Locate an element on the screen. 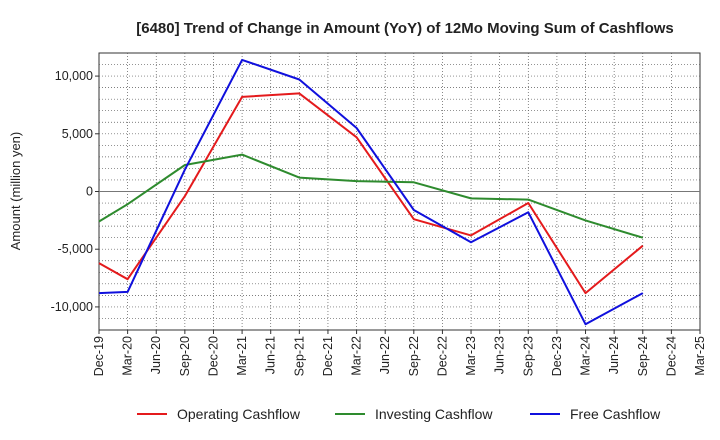 The height and width of the screenshot is (440, 720). legend-label: Investing Cashflow is located at coordinates (434, 414).